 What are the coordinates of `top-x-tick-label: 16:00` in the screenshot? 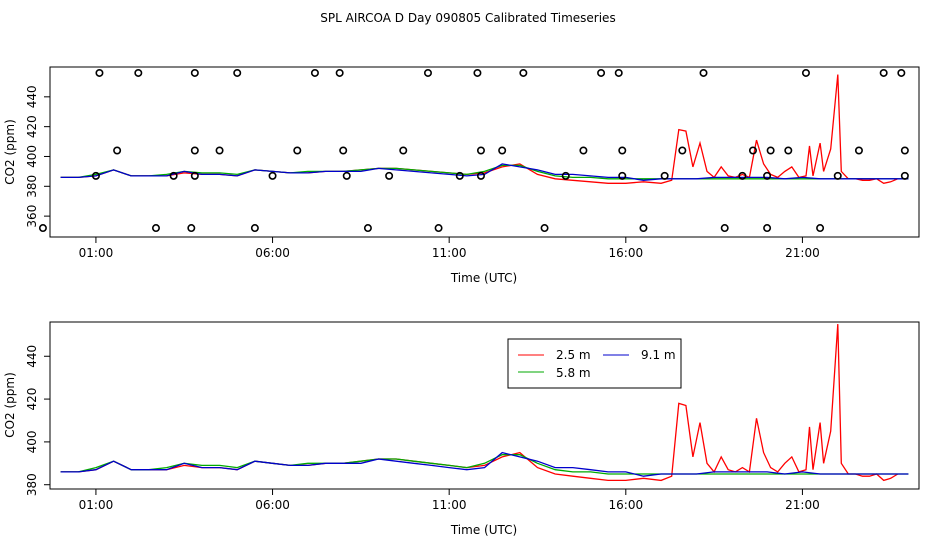 It's located at (626, 253).